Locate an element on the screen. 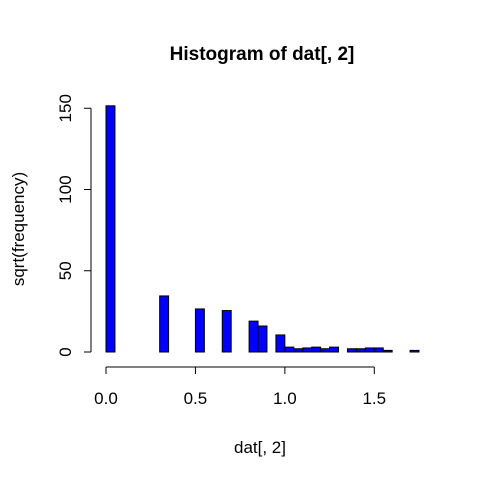  y-axis-label: sqrt(frequency) is located at coordinates (18, 229).